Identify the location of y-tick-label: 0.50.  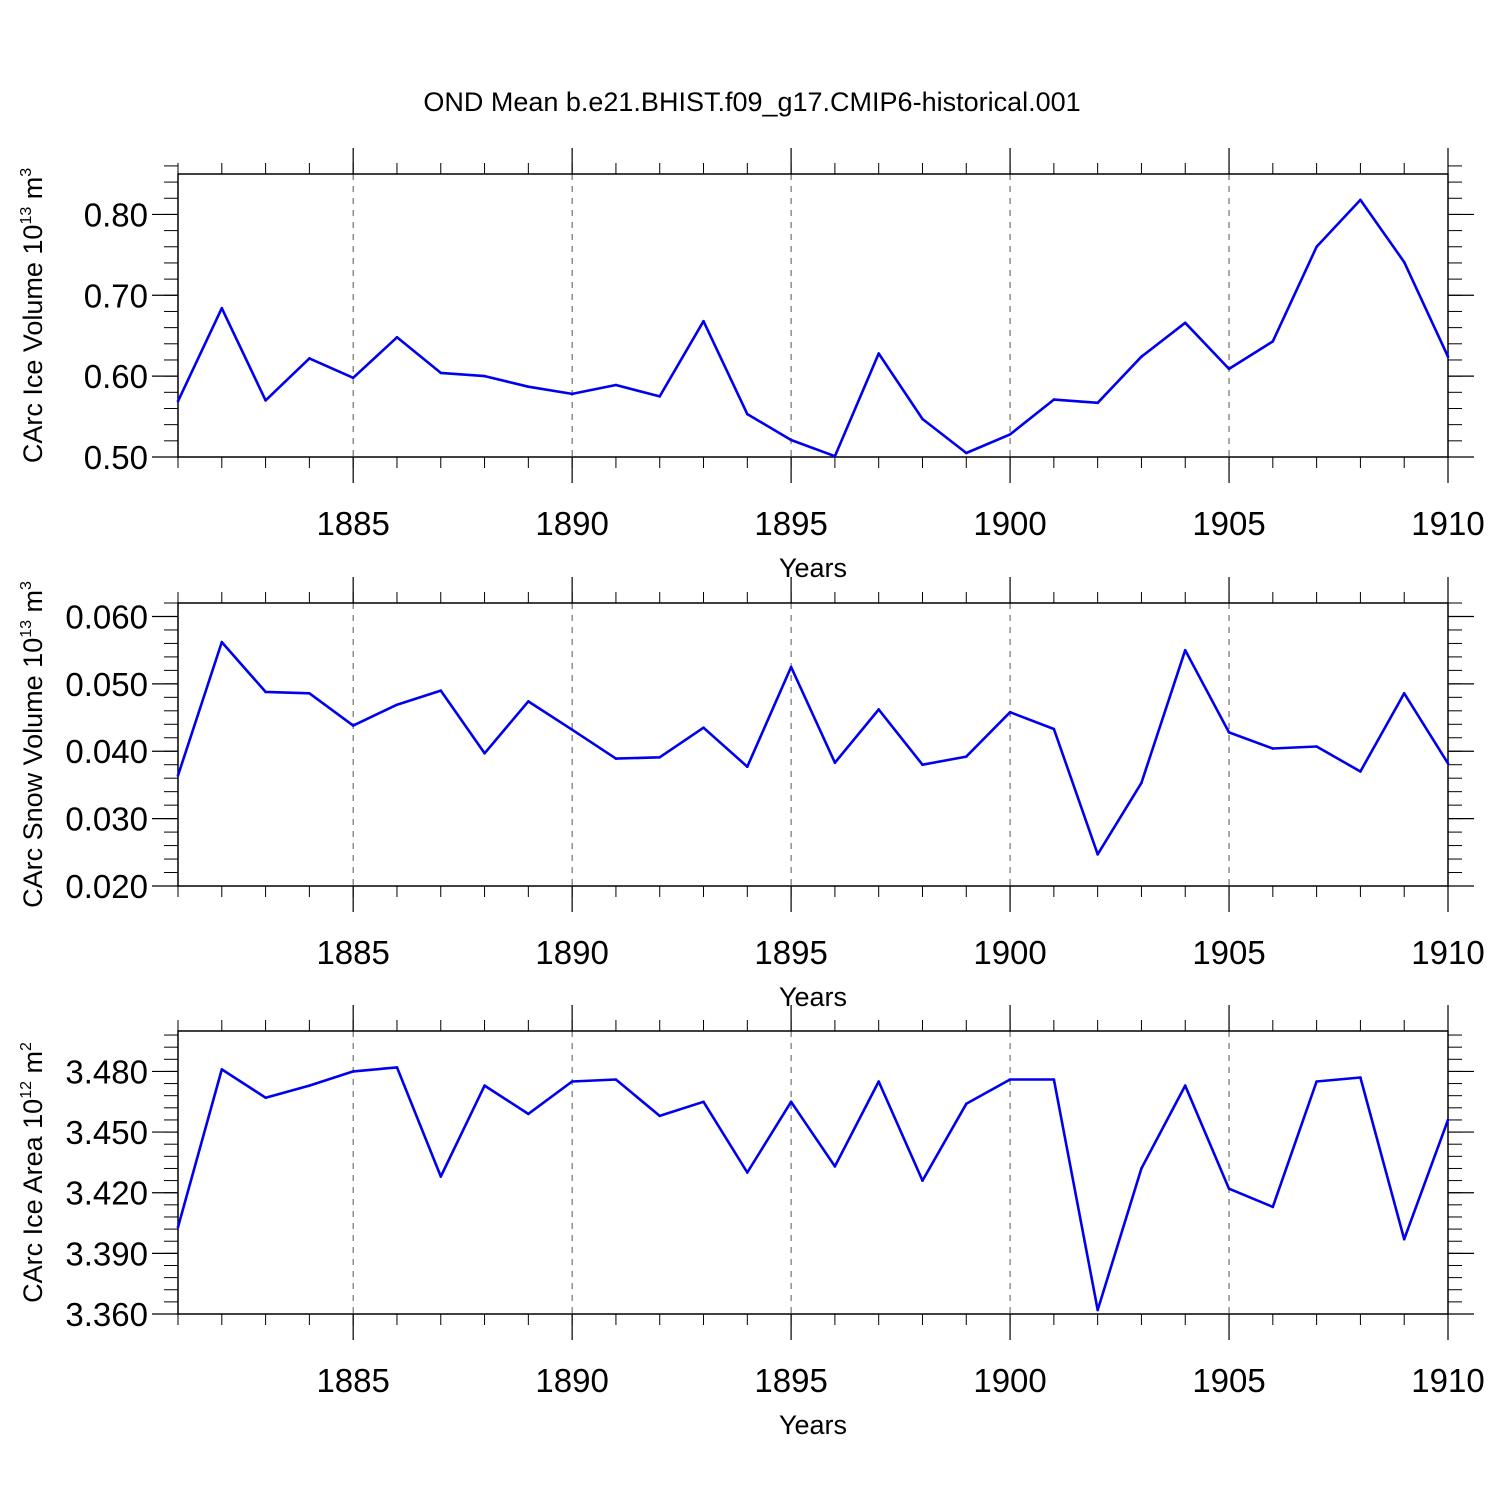
(116, 457).